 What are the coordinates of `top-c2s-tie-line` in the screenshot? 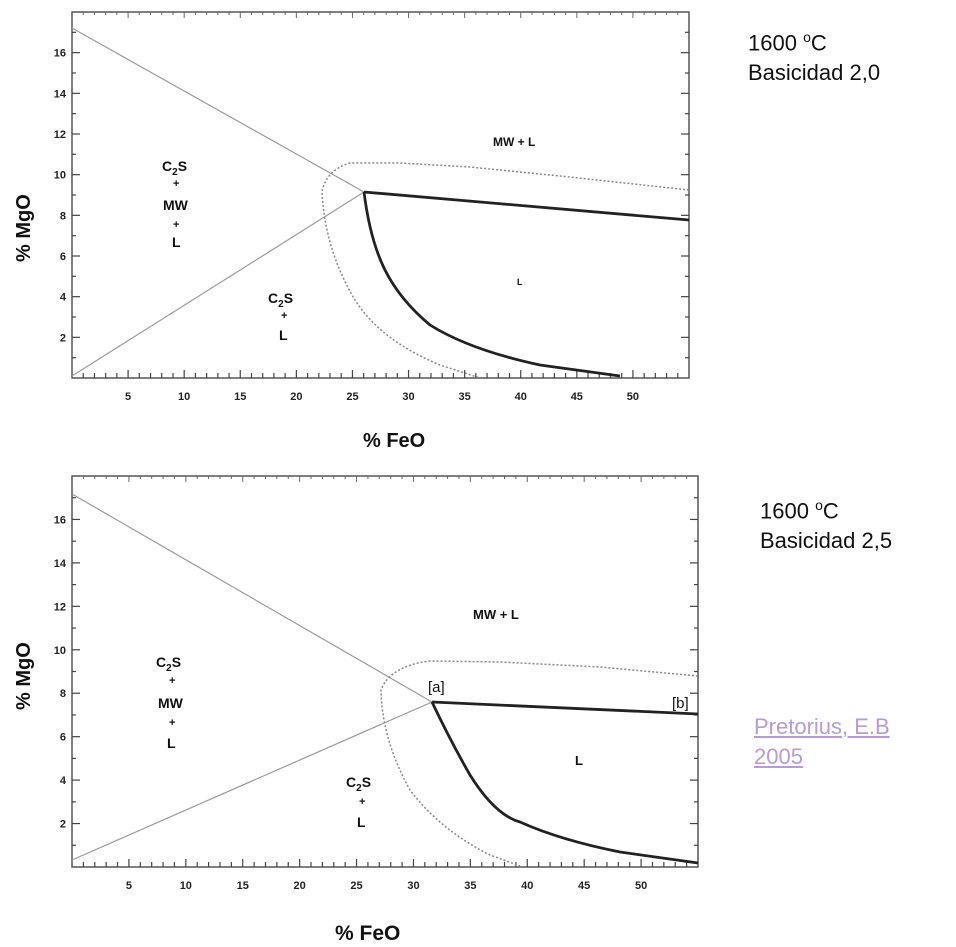 It's located at (218, 110).